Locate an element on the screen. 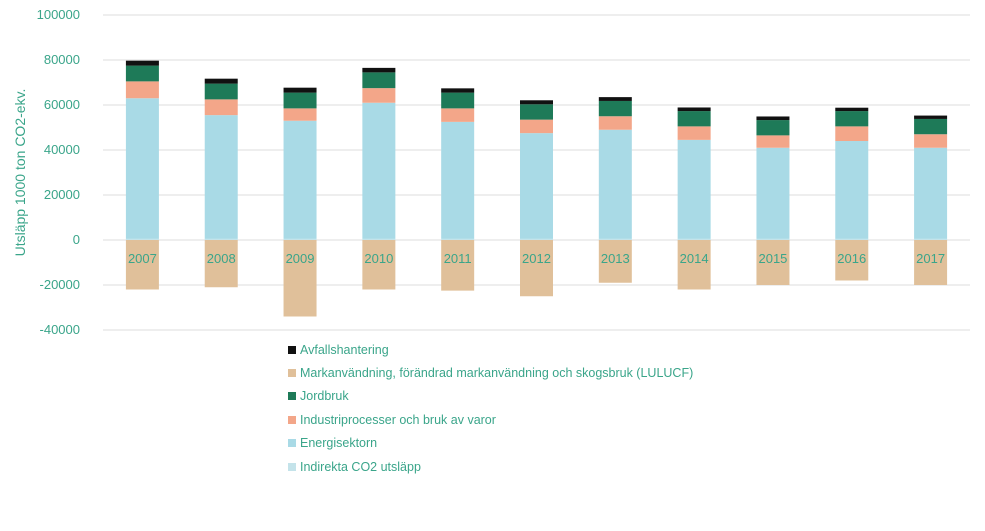  x-tick-label: 2014 is located at coordinates (694, 258).